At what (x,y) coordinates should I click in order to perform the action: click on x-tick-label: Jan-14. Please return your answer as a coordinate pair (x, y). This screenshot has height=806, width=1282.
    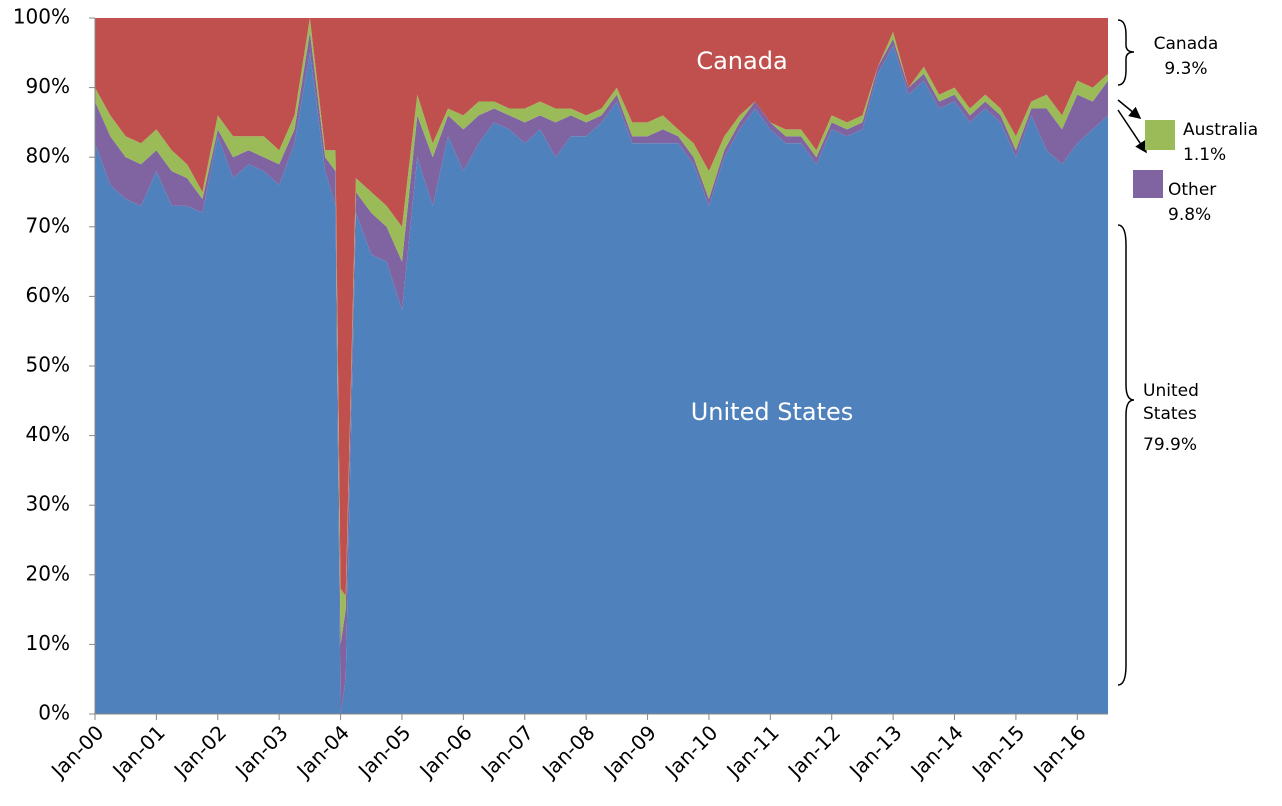
    Looking at the image, I should click on (936, 751).